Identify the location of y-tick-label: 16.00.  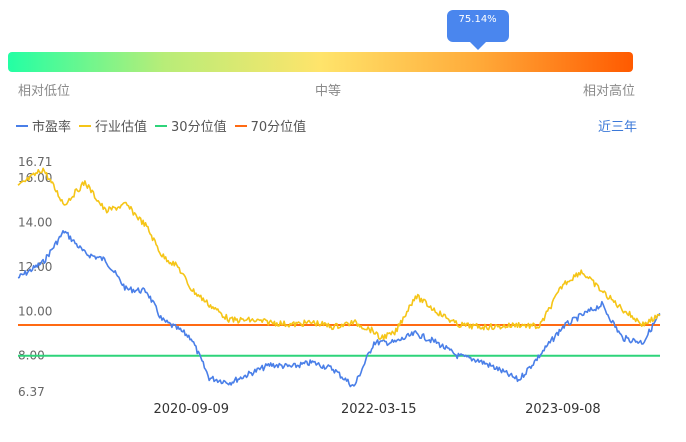
(35, 178).